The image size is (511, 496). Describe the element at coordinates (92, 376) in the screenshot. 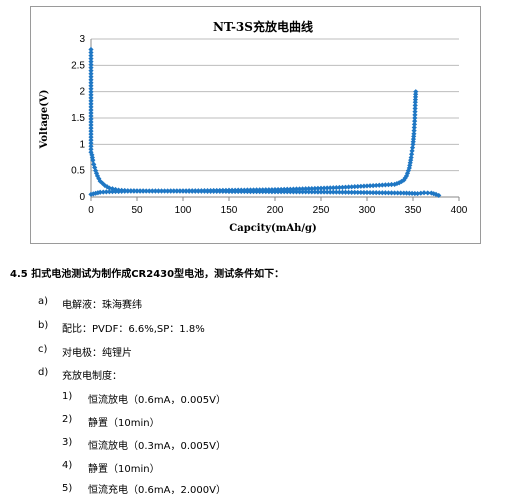

I see `list-item-protocol: 充放电制度：` at that location.